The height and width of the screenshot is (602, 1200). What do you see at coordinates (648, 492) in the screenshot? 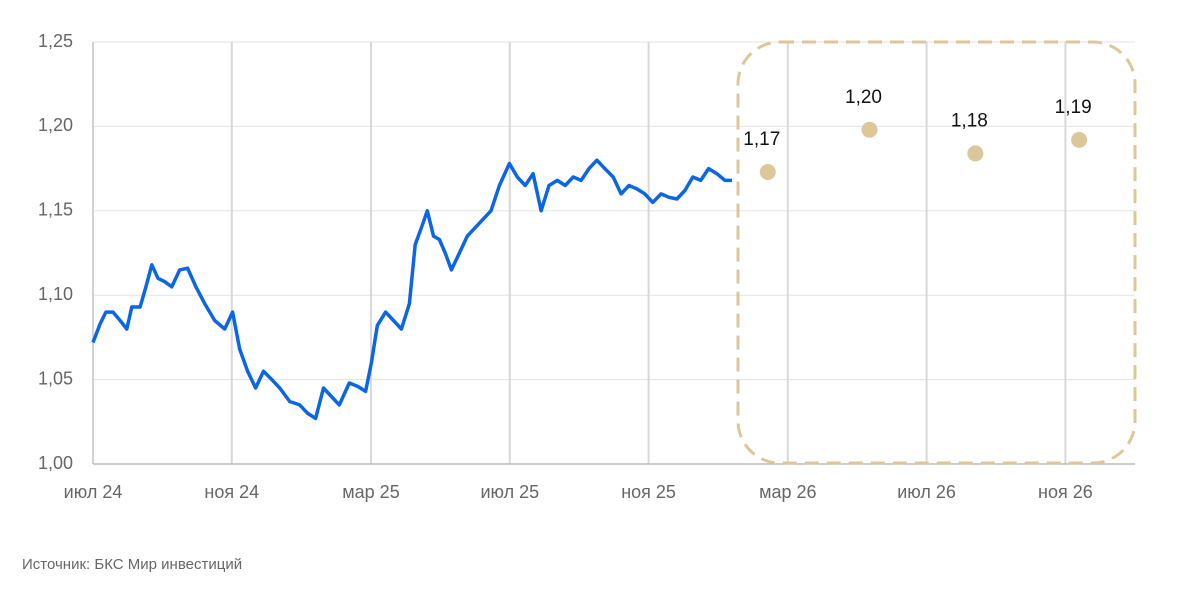
I see `x-tick-label: ноя 25` at bounding box center [648, 492].